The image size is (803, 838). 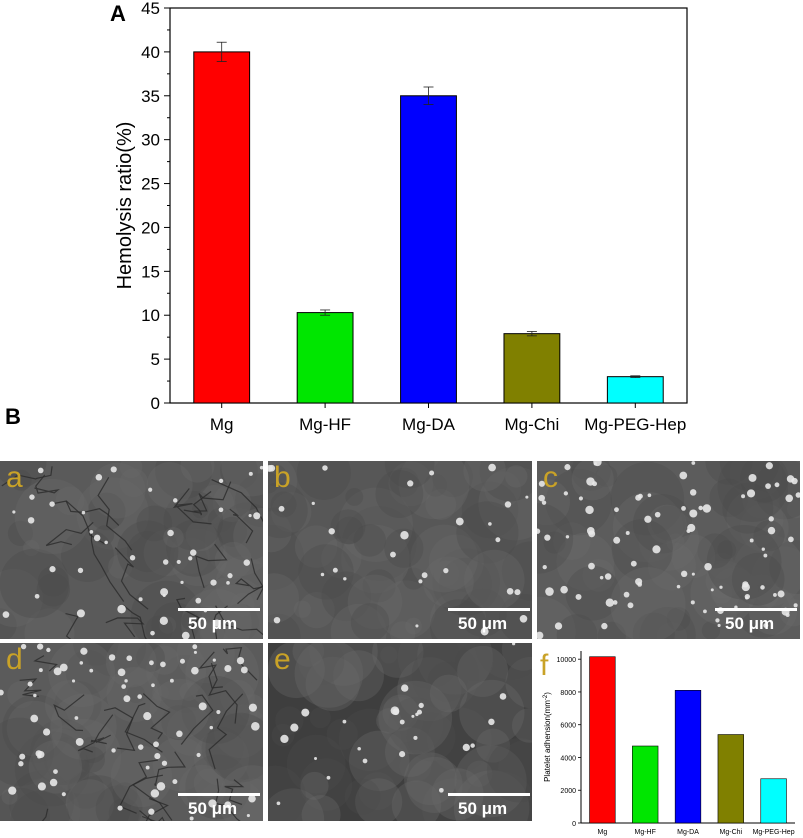 I want to click on sem-image-e: e 50 μm, so click(x=400, y=732).